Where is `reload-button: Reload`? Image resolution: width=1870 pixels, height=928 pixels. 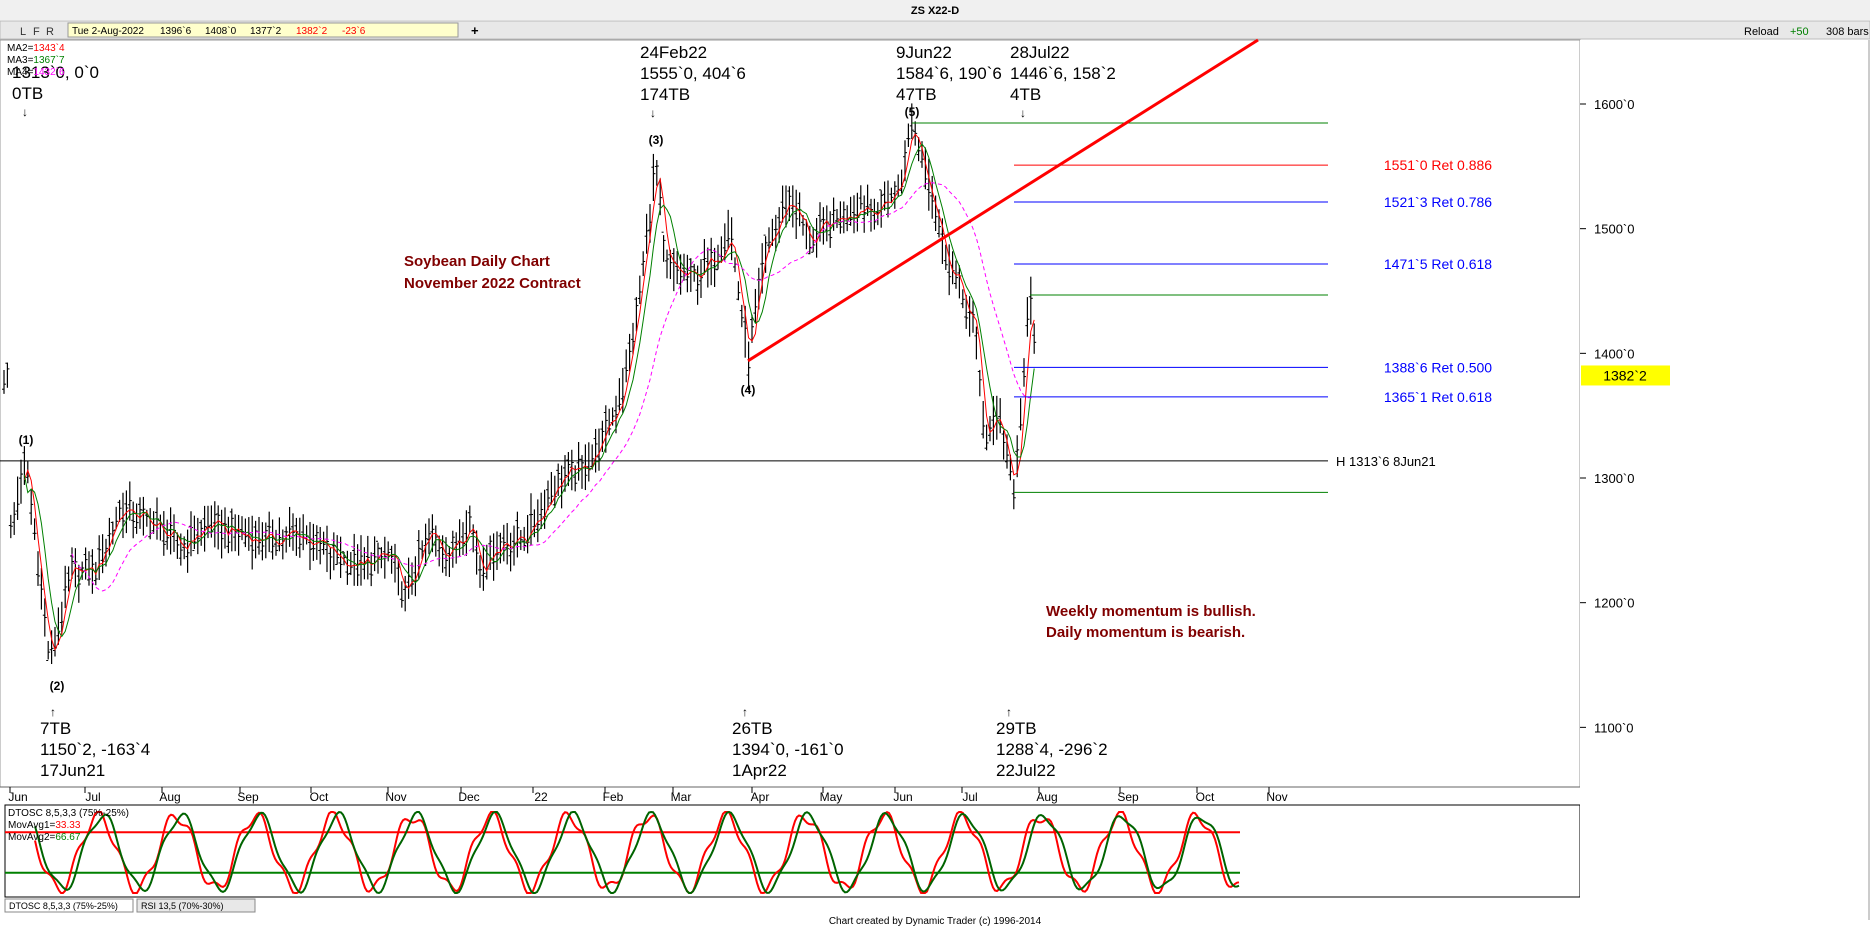 reload-button: Reload is located at coordinates (1761, 32).